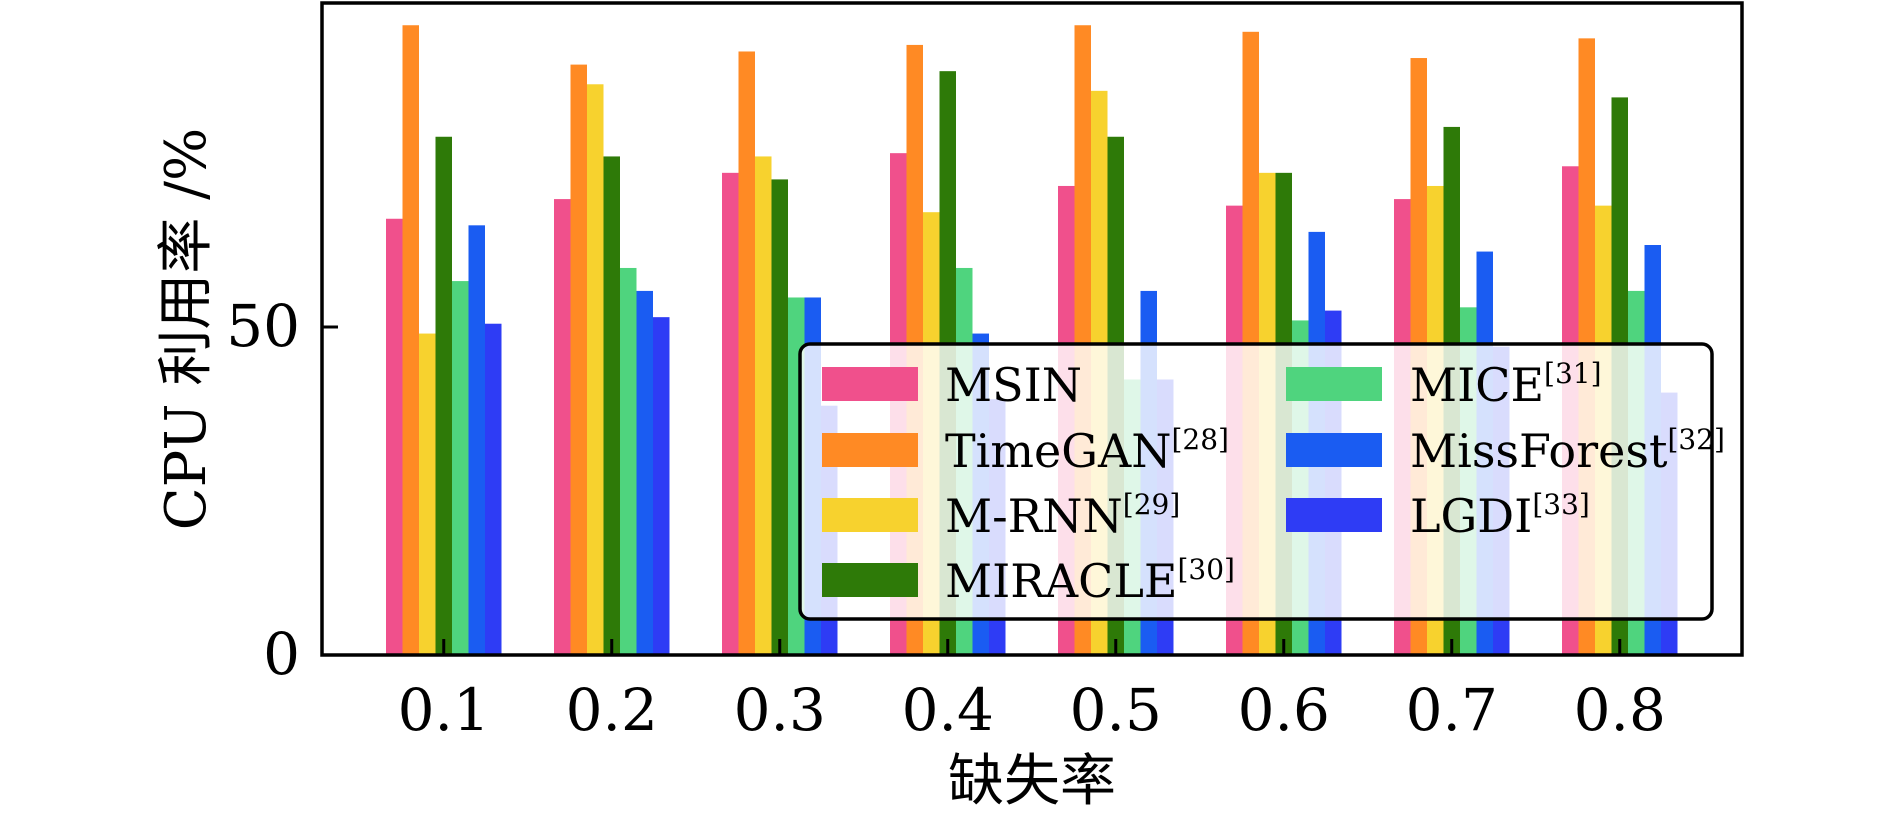  Describe the element at coordinates (763, 405) in the screenshot. I see `bar-m-rnn-0.3` at that location.